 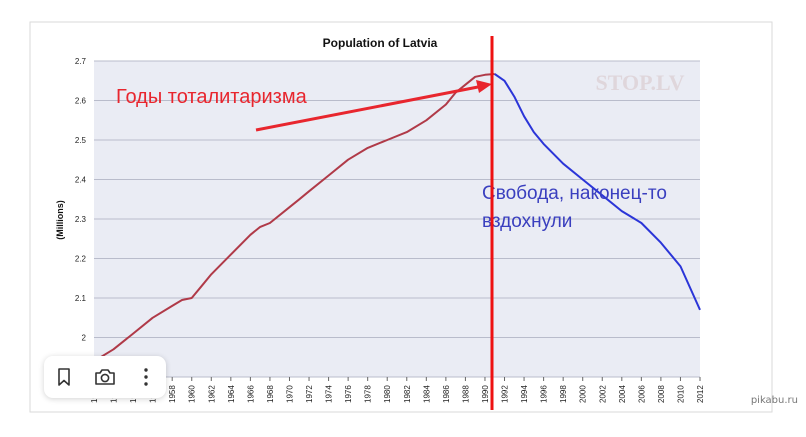 I want to click on x-tick-label: 1958, so click(x=172, y=394).